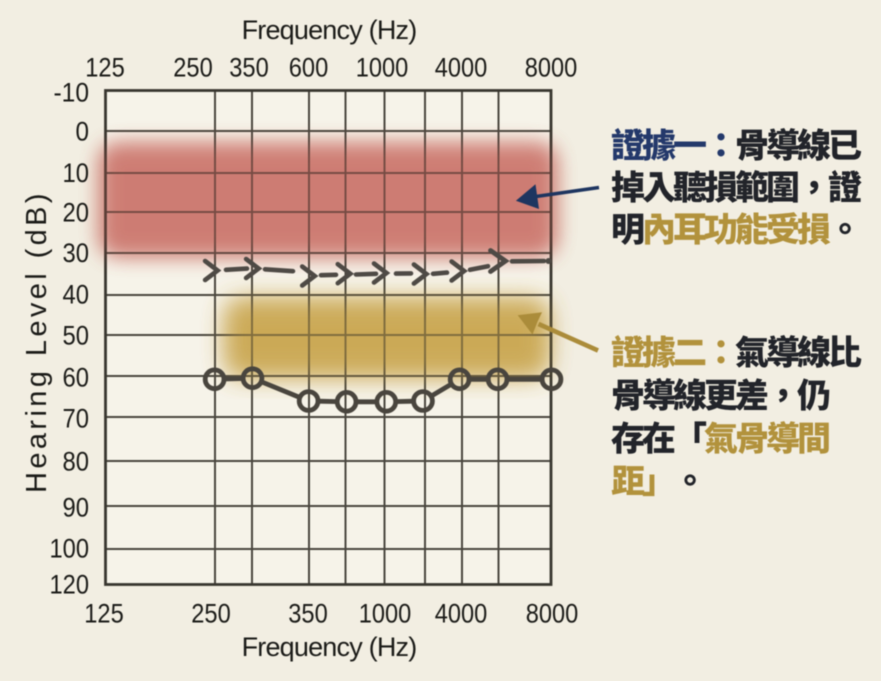 This screenshot has height=681, width=881. I want to click on svg-text: 20, so click(76, 213).